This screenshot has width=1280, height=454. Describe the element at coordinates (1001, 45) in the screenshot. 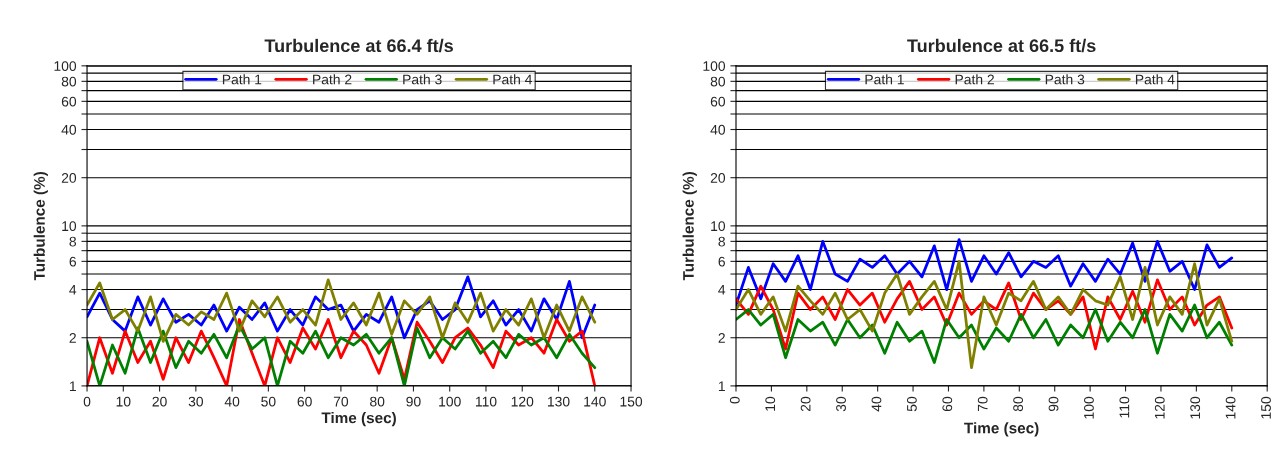

I see `chart-title: Turbulence at 66.5 ft/s` at that location.